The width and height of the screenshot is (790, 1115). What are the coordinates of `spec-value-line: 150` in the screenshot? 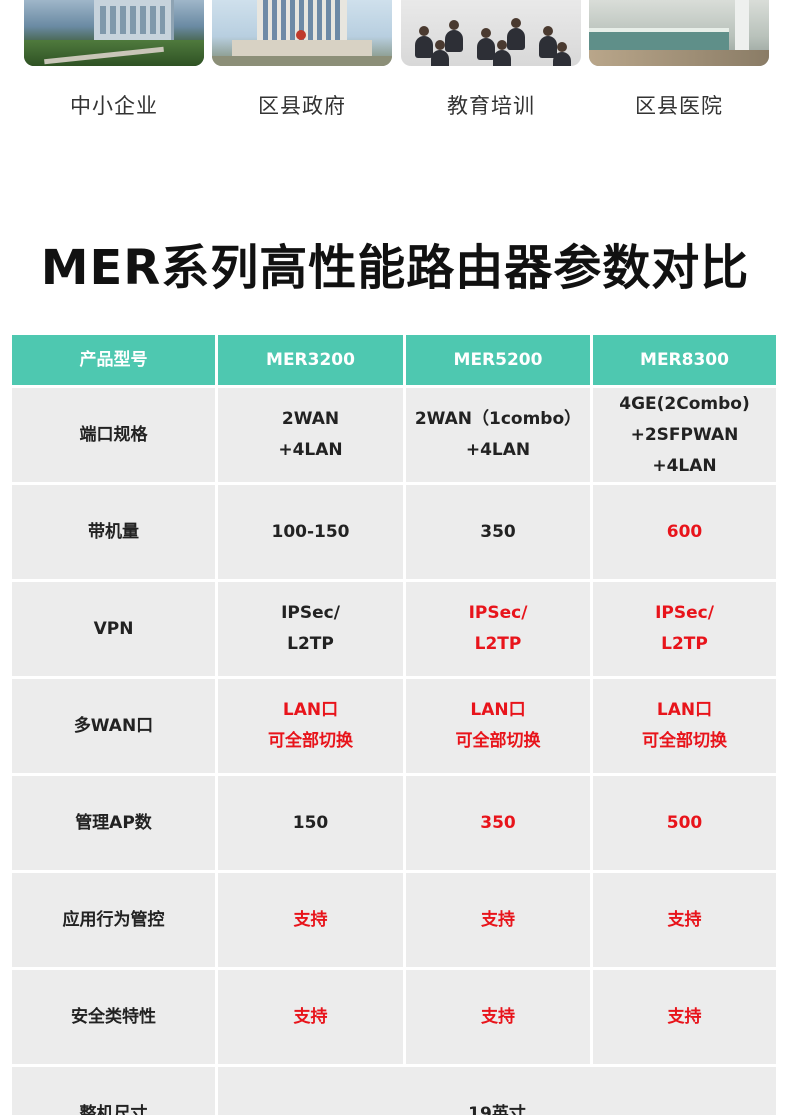 It's located at (310, 822).